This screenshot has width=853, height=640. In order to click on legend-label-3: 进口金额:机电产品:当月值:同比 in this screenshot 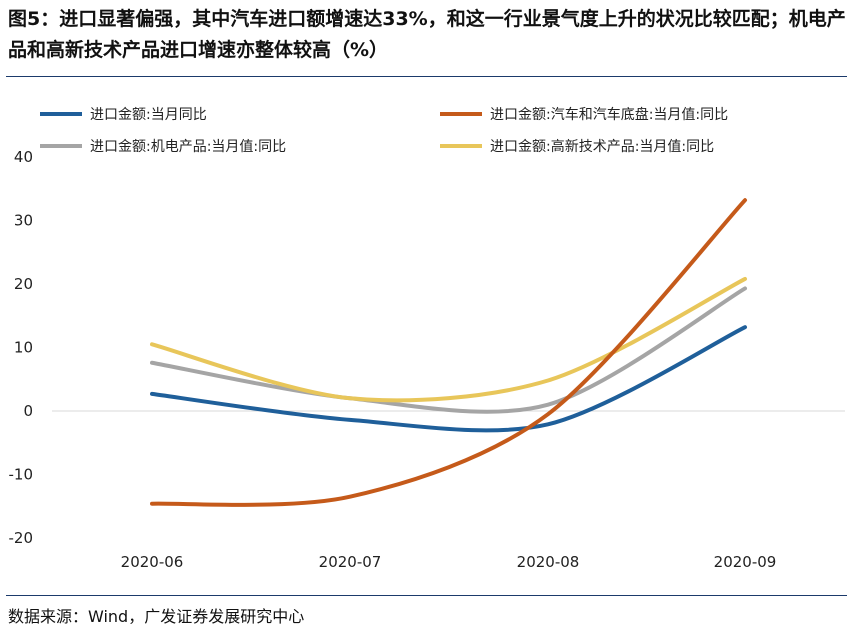, I will do `click(188, 147)`.